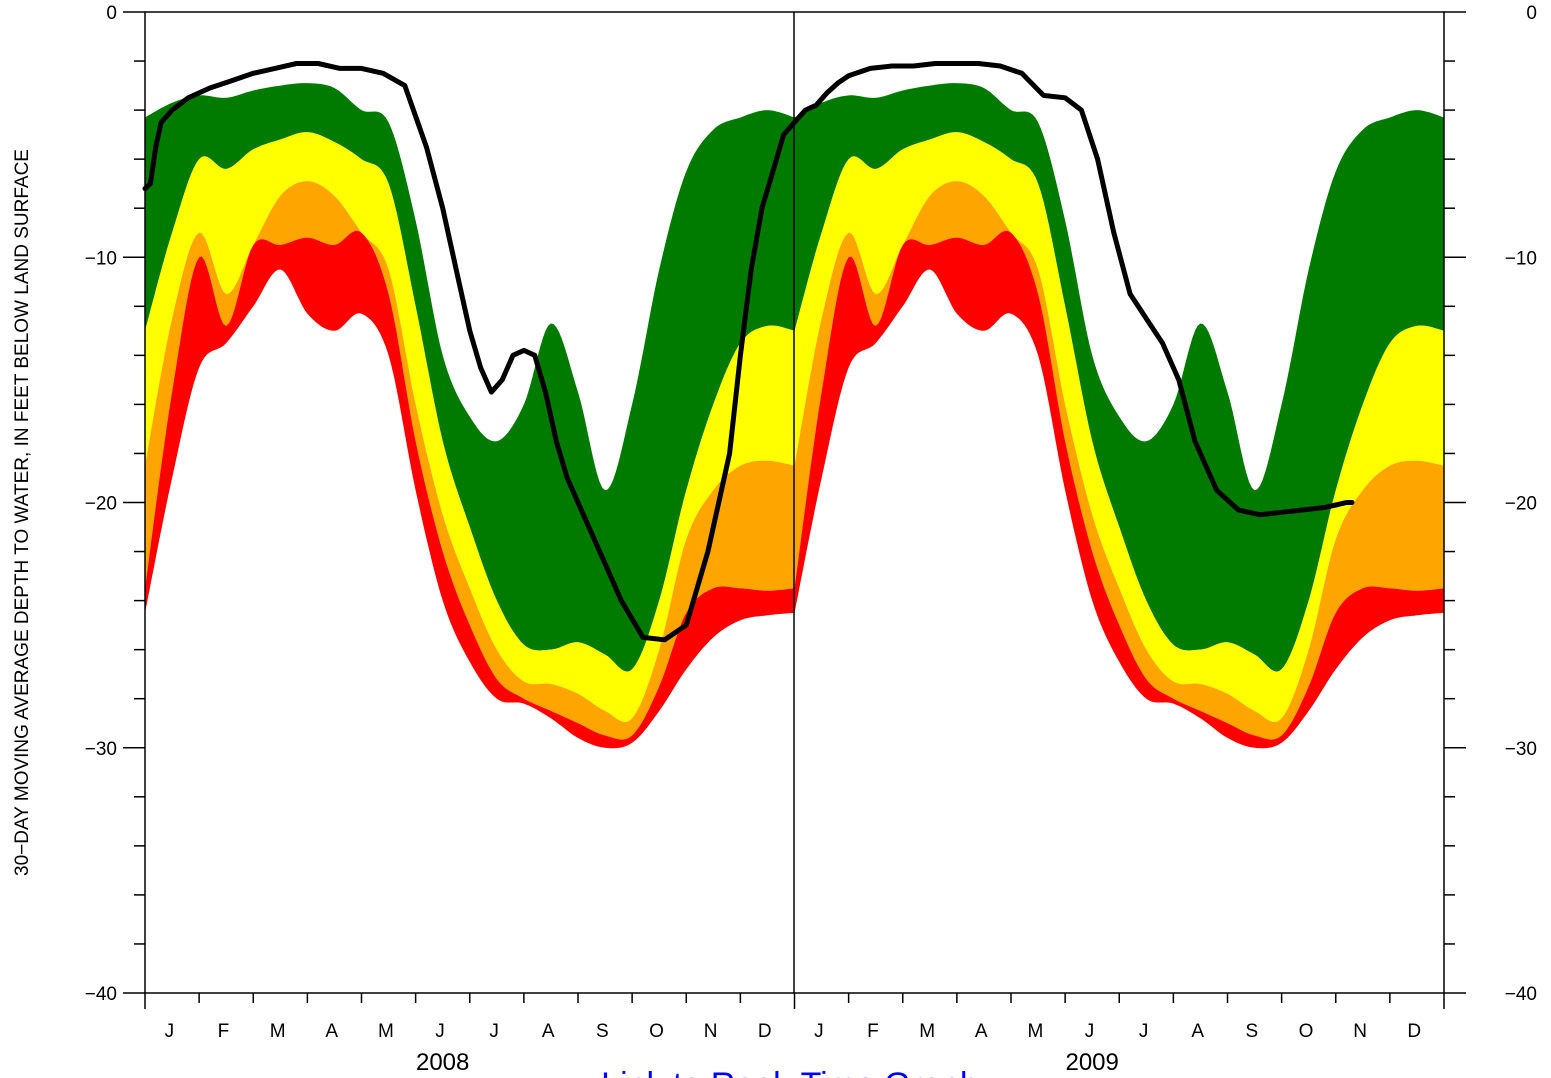 This screenshot has height=1078, width=1551. I want to click on y-tick-label-left: −10, so click(101, 258).